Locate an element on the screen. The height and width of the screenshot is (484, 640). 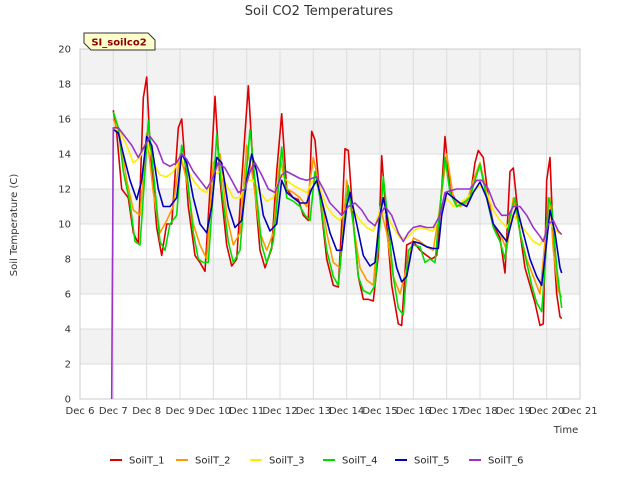
legend-label: SoilT_4 is located at coordinates (360, 461).